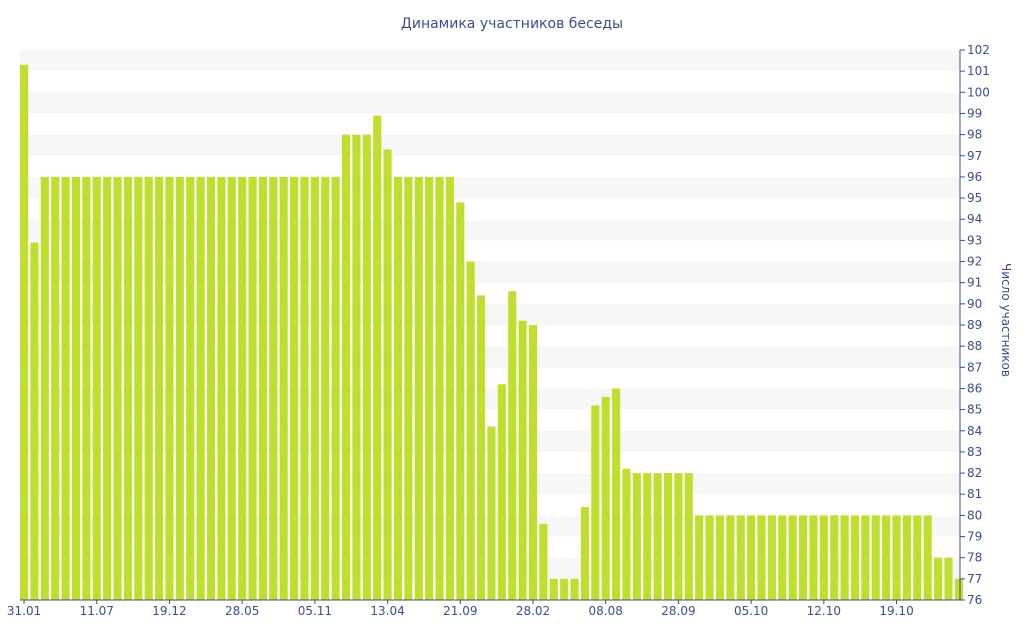 Image resolution: width=1024 pixels, height=640 pixels. I want to click on x-tick-label: 19.10, so click(896, 611).